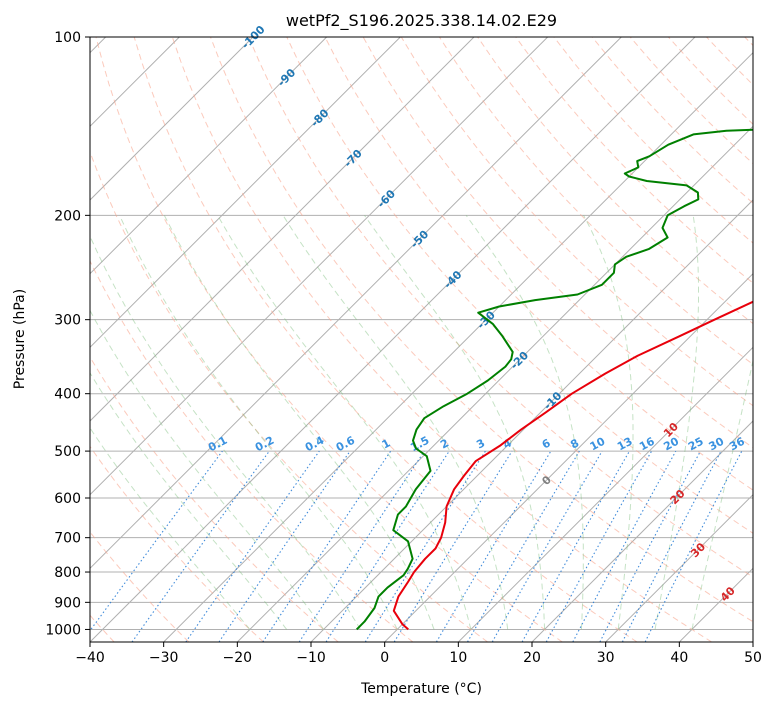 Image resolution: width=775 pixels, height=708 pixels. I want to click on mixing-ratio-label: 20, so click(671, 444).